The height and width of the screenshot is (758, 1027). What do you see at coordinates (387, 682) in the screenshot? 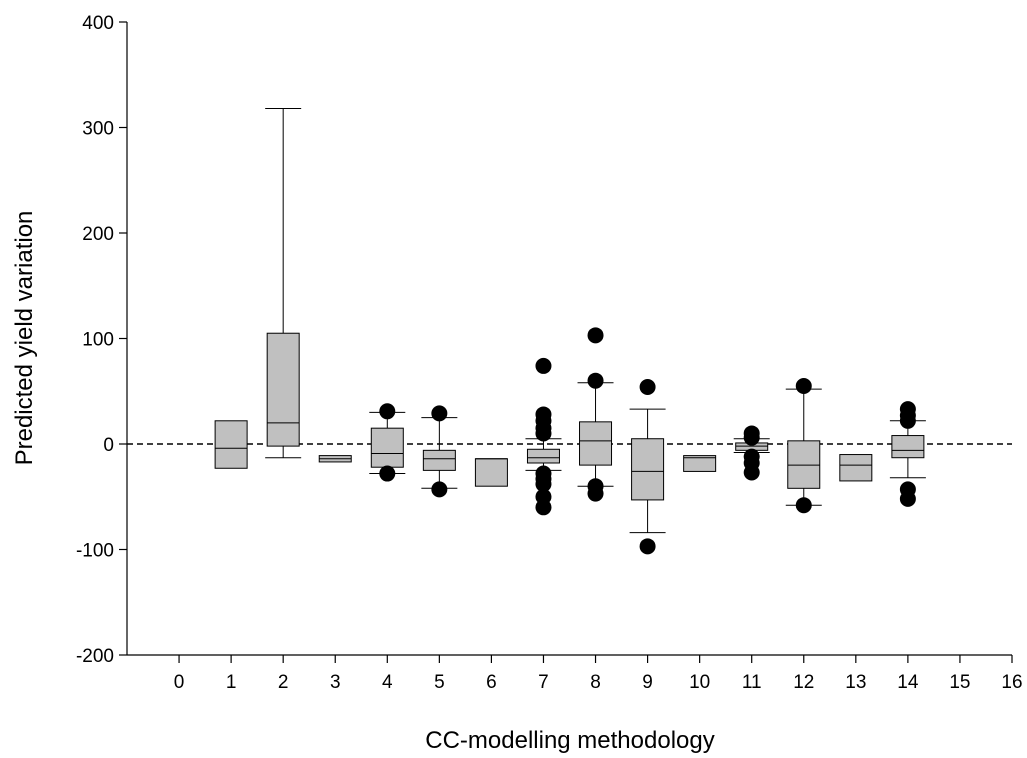
I see `x-tick-label: 4` at bounding box center [387, 682].